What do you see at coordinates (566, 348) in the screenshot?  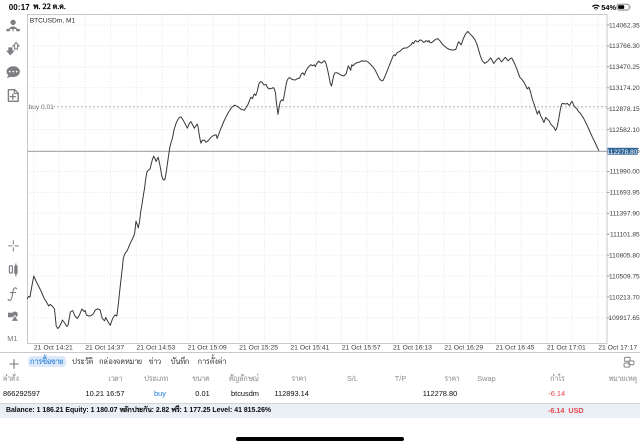 I see `svg-text: 21 Oct 17:01` at bounding box center [566, 348].